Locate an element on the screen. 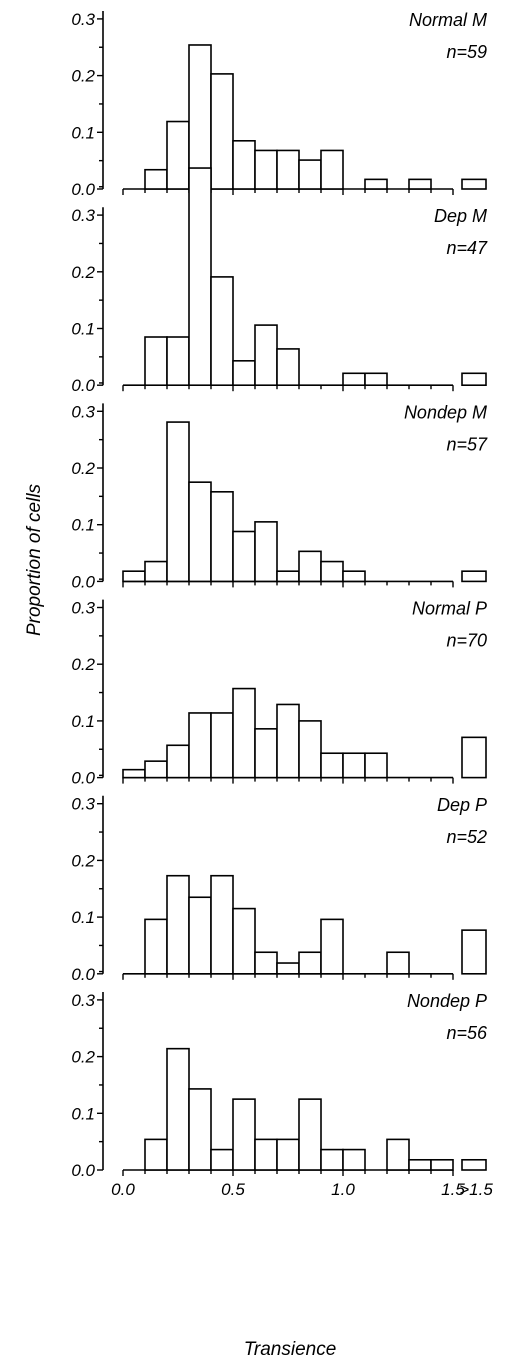 This screenshot has height=1364, width=516. panel-n-label: n=56 is located at coordinates (467, 1033).